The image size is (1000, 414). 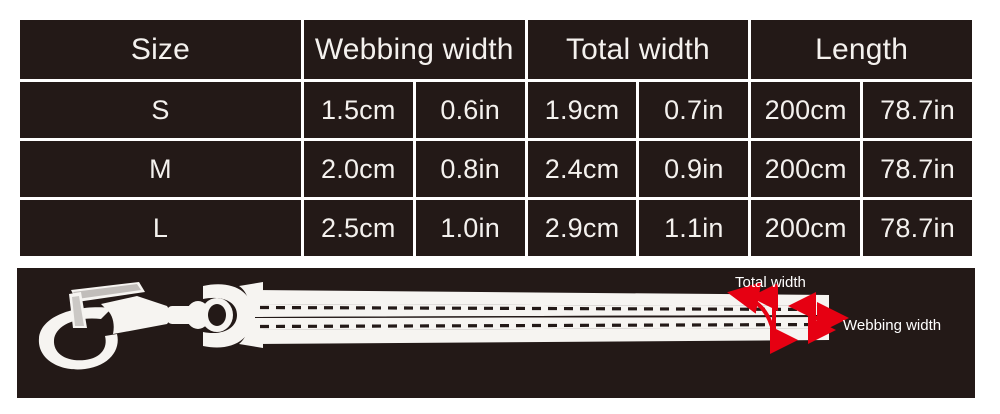 I want to click on cell-total-cm: 1.9cm, so click(x=582, y=110).